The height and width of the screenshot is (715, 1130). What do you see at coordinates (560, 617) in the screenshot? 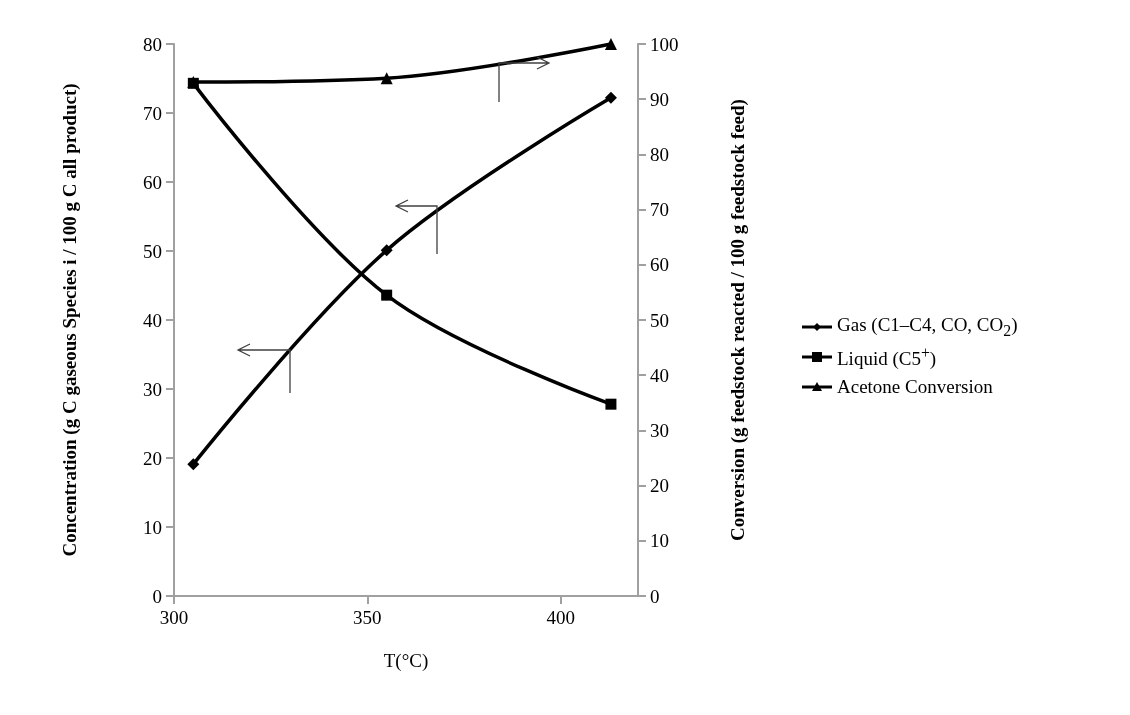
I see `x-tick-label: 400` at bounding box center [560, 617].